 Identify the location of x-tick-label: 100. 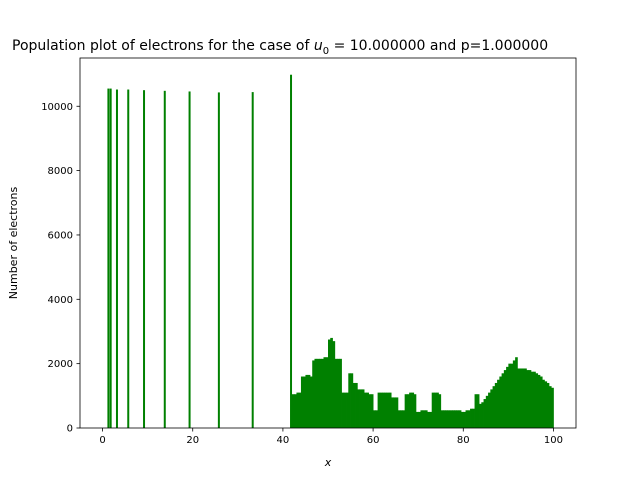
(553, 440).